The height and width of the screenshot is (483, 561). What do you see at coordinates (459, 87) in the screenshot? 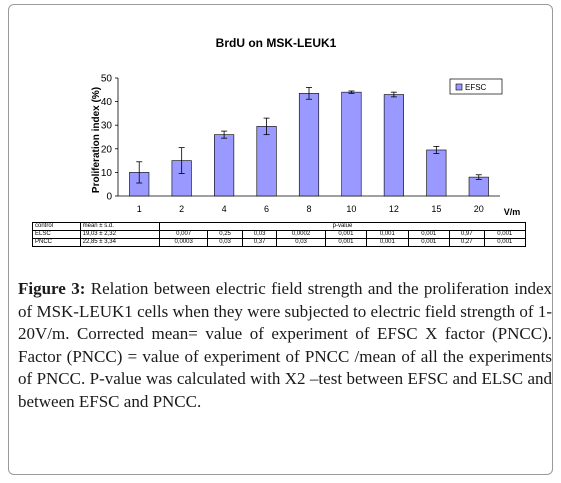
I see `legend-swatch` at bounding box center [459, 87].